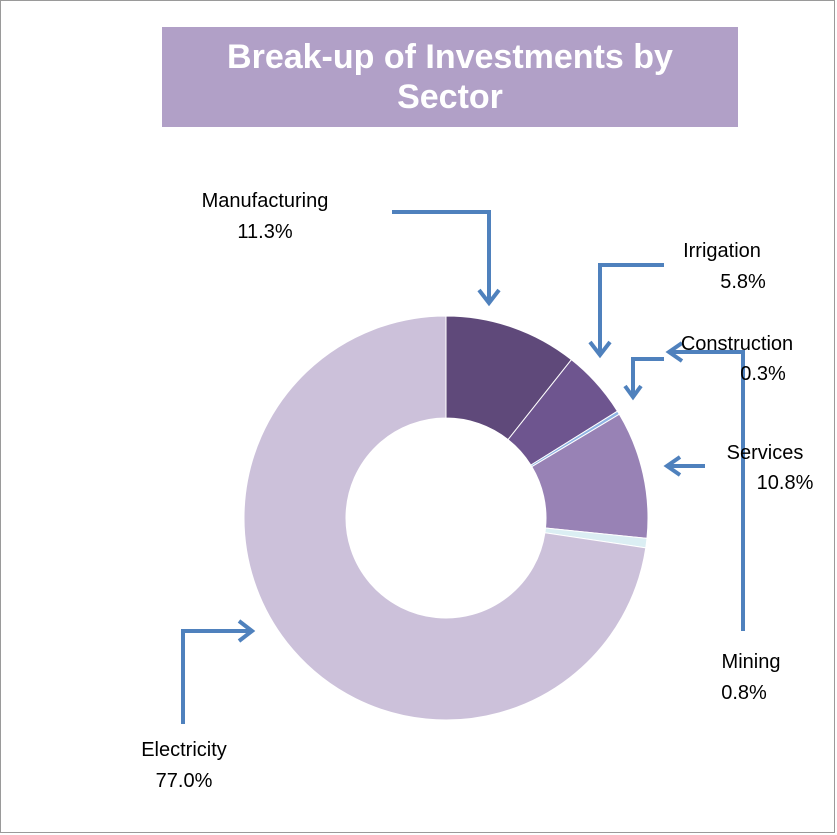  What do you see at coordinates (765, 453) in the screenshot?
I see `label-services-name: Services` at bounding box center [765, 453].